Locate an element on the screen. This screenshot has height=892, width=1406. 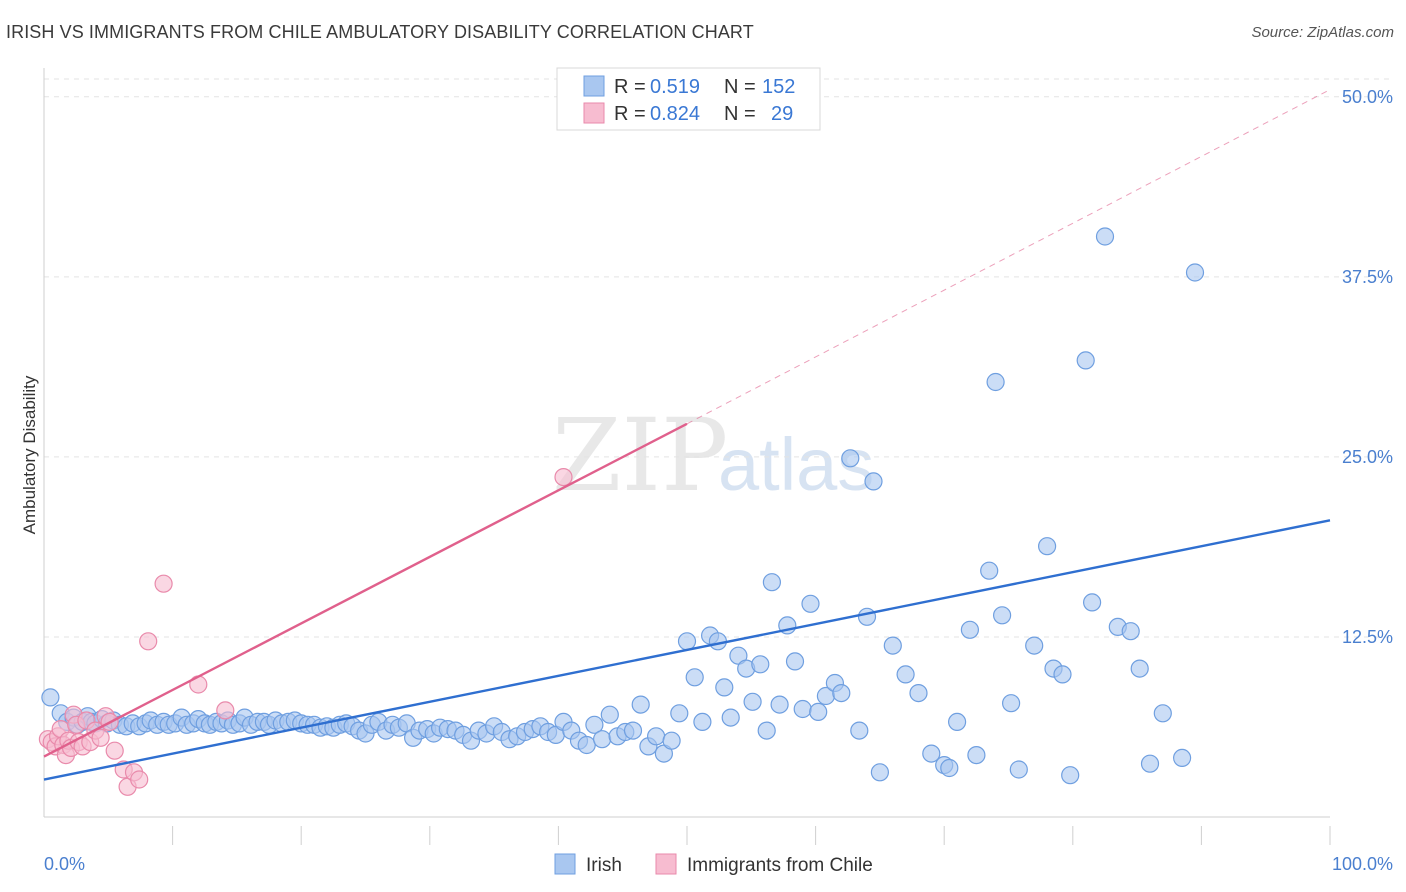
legend-r-value-chile: 0.824 is located at coordinates (675, 114).